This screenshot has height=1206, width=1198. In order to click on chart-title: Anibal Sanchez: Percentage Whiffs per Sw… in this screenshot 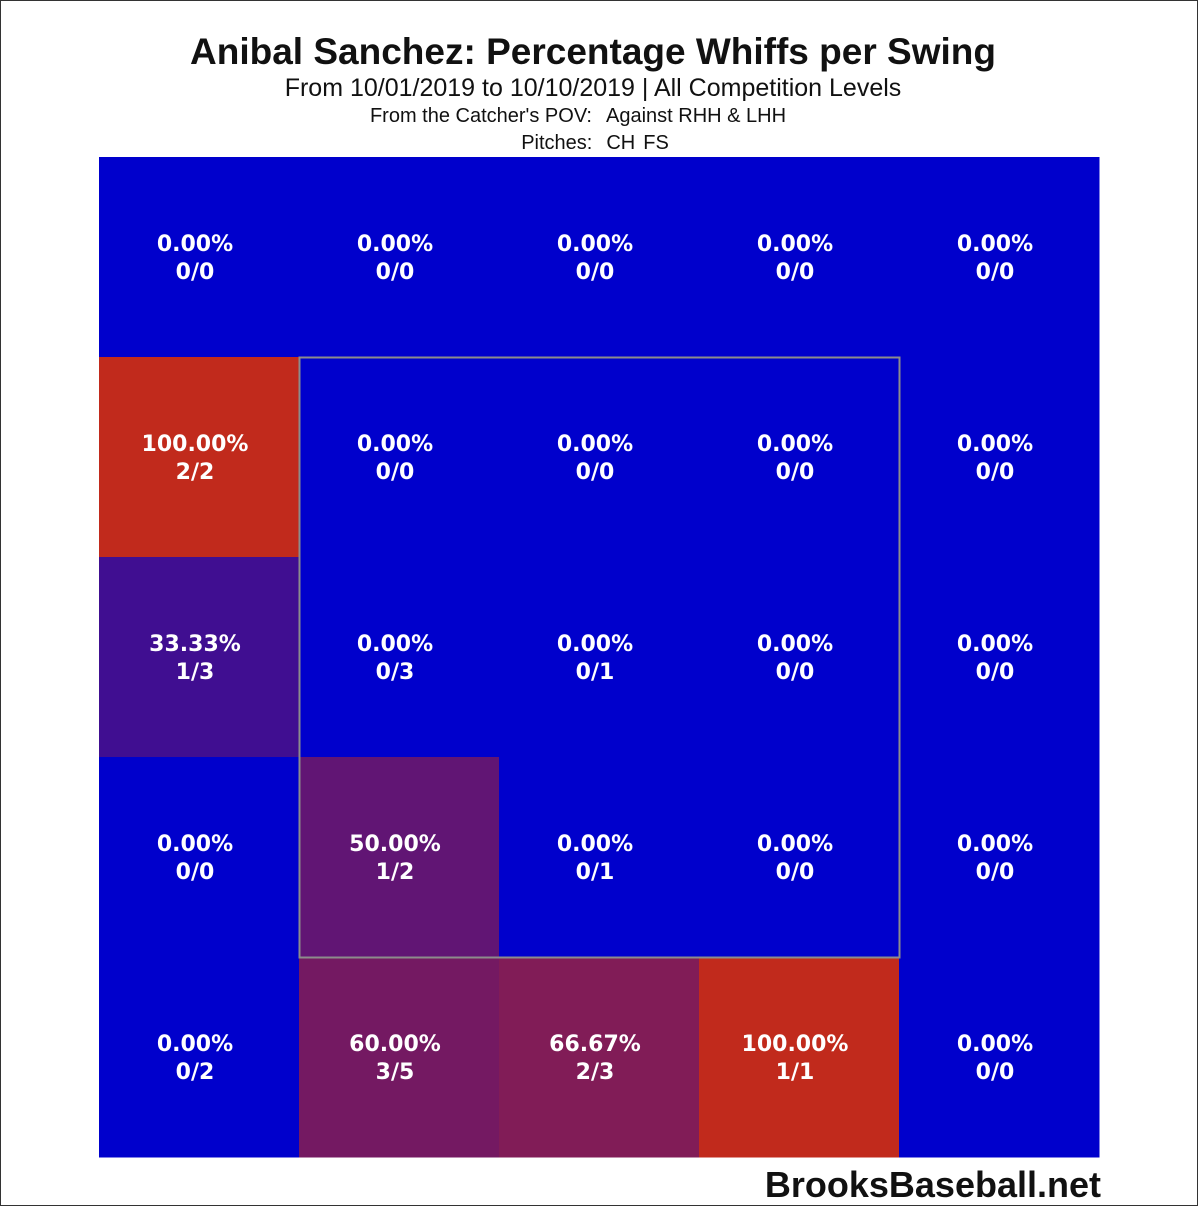, I will do `click(593, 51)`.